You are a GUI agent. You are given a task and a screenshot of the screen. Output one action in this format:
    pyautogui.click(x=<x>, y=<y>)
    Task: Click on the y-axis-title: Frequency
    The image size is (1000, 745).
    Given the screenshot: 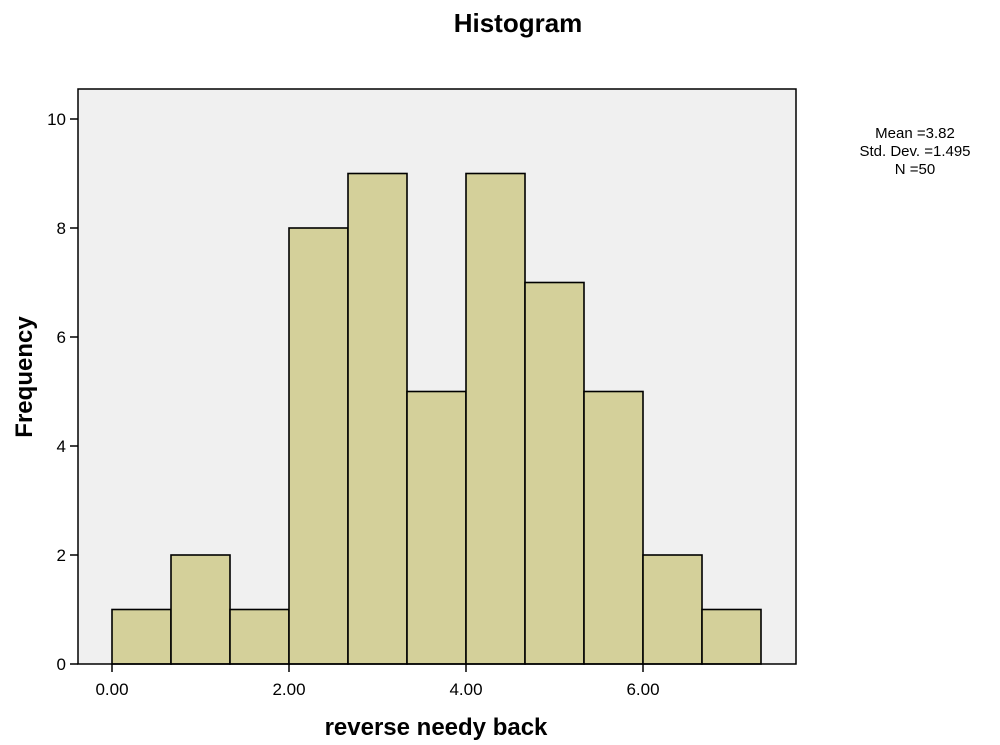 What is the action you would take?
    pyautogui.click(x=24, y=377)
    